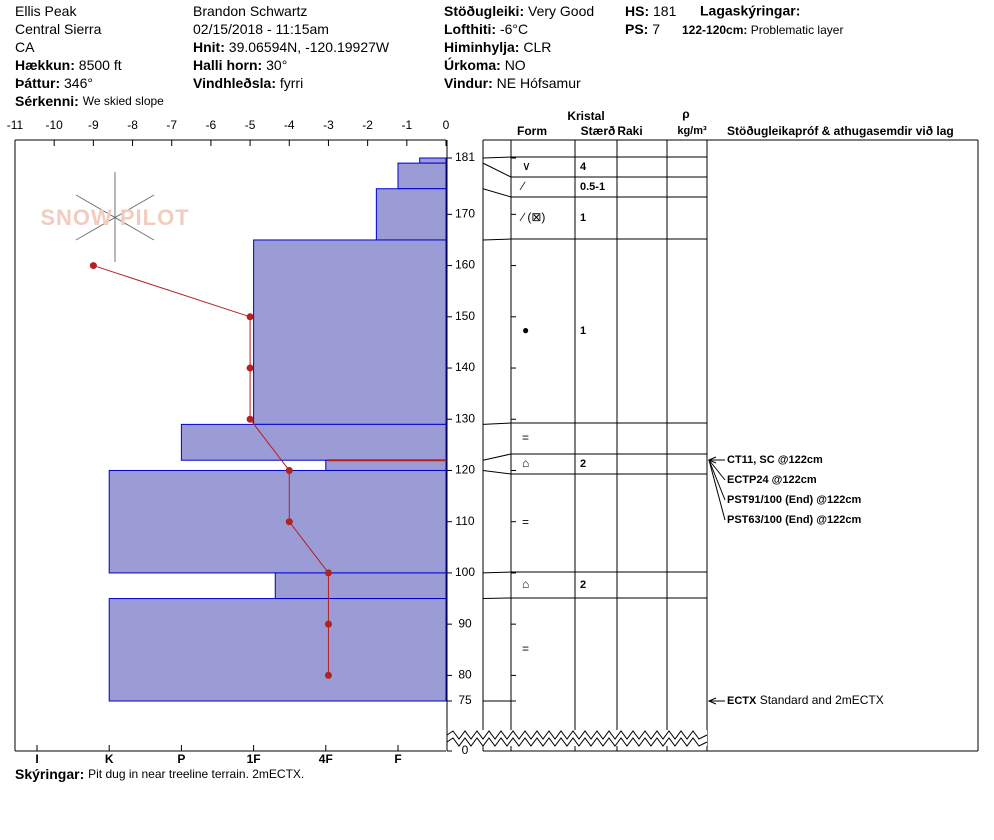  Describe the element at coordinates (25, 47) in the screenshot. I see `field-value: CA` at that location.